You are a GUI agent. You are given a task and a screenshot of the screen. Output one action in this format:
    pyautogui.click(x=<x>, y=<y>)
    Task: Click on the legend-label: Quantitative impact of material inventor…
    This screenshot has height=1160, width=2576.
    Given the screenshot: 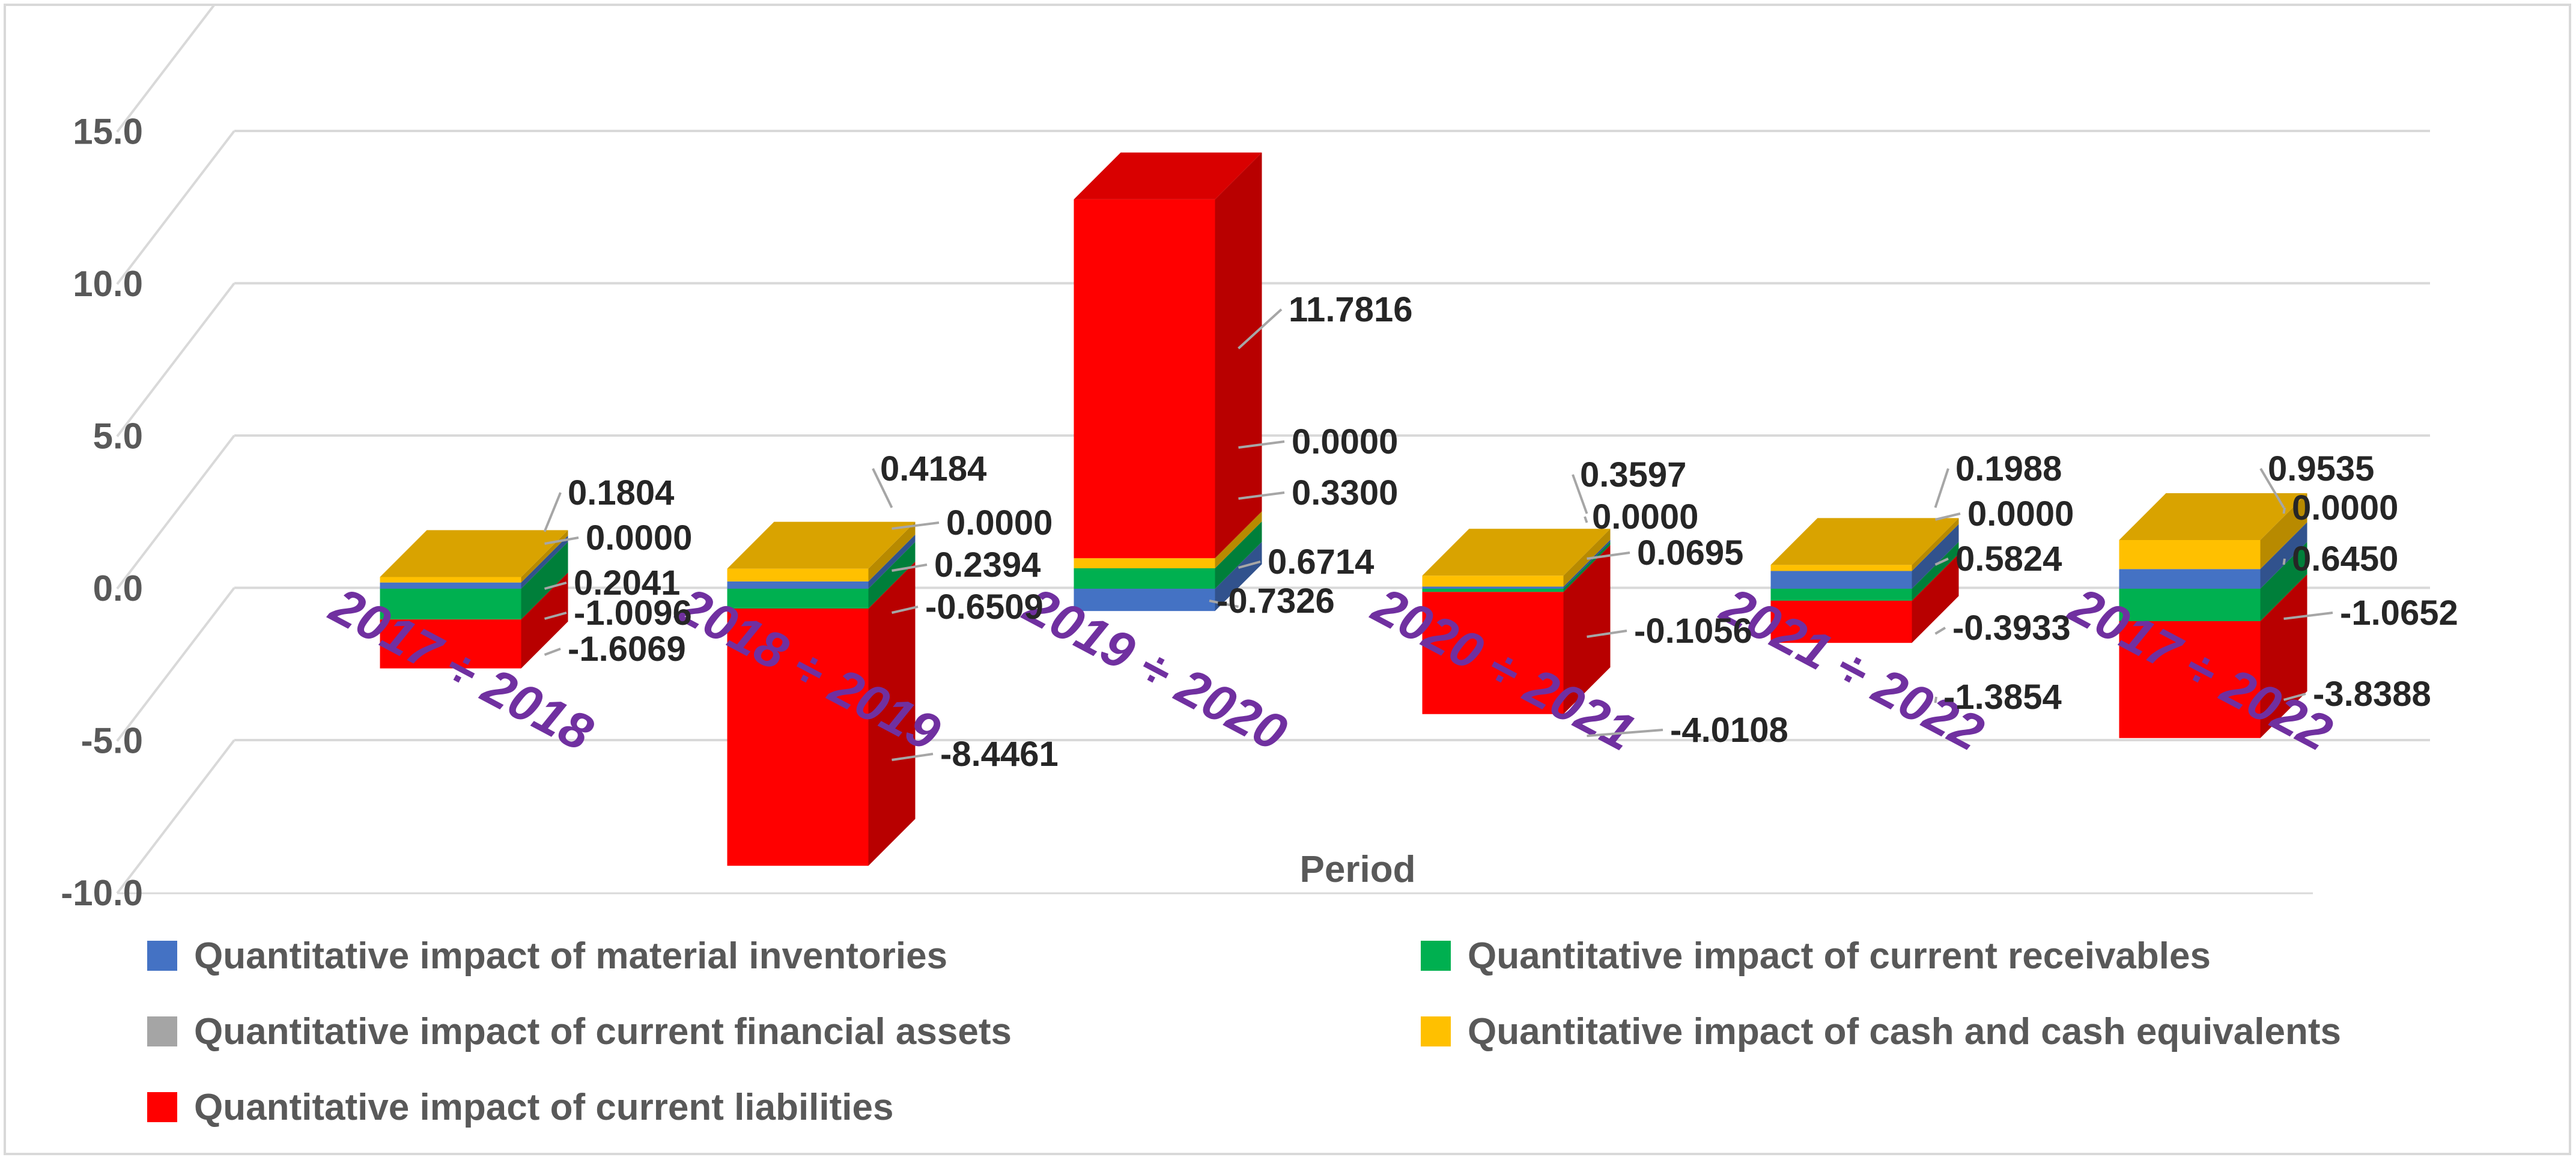 What is the action you would take?
    pyautogui.click(x=571, y=956)
    